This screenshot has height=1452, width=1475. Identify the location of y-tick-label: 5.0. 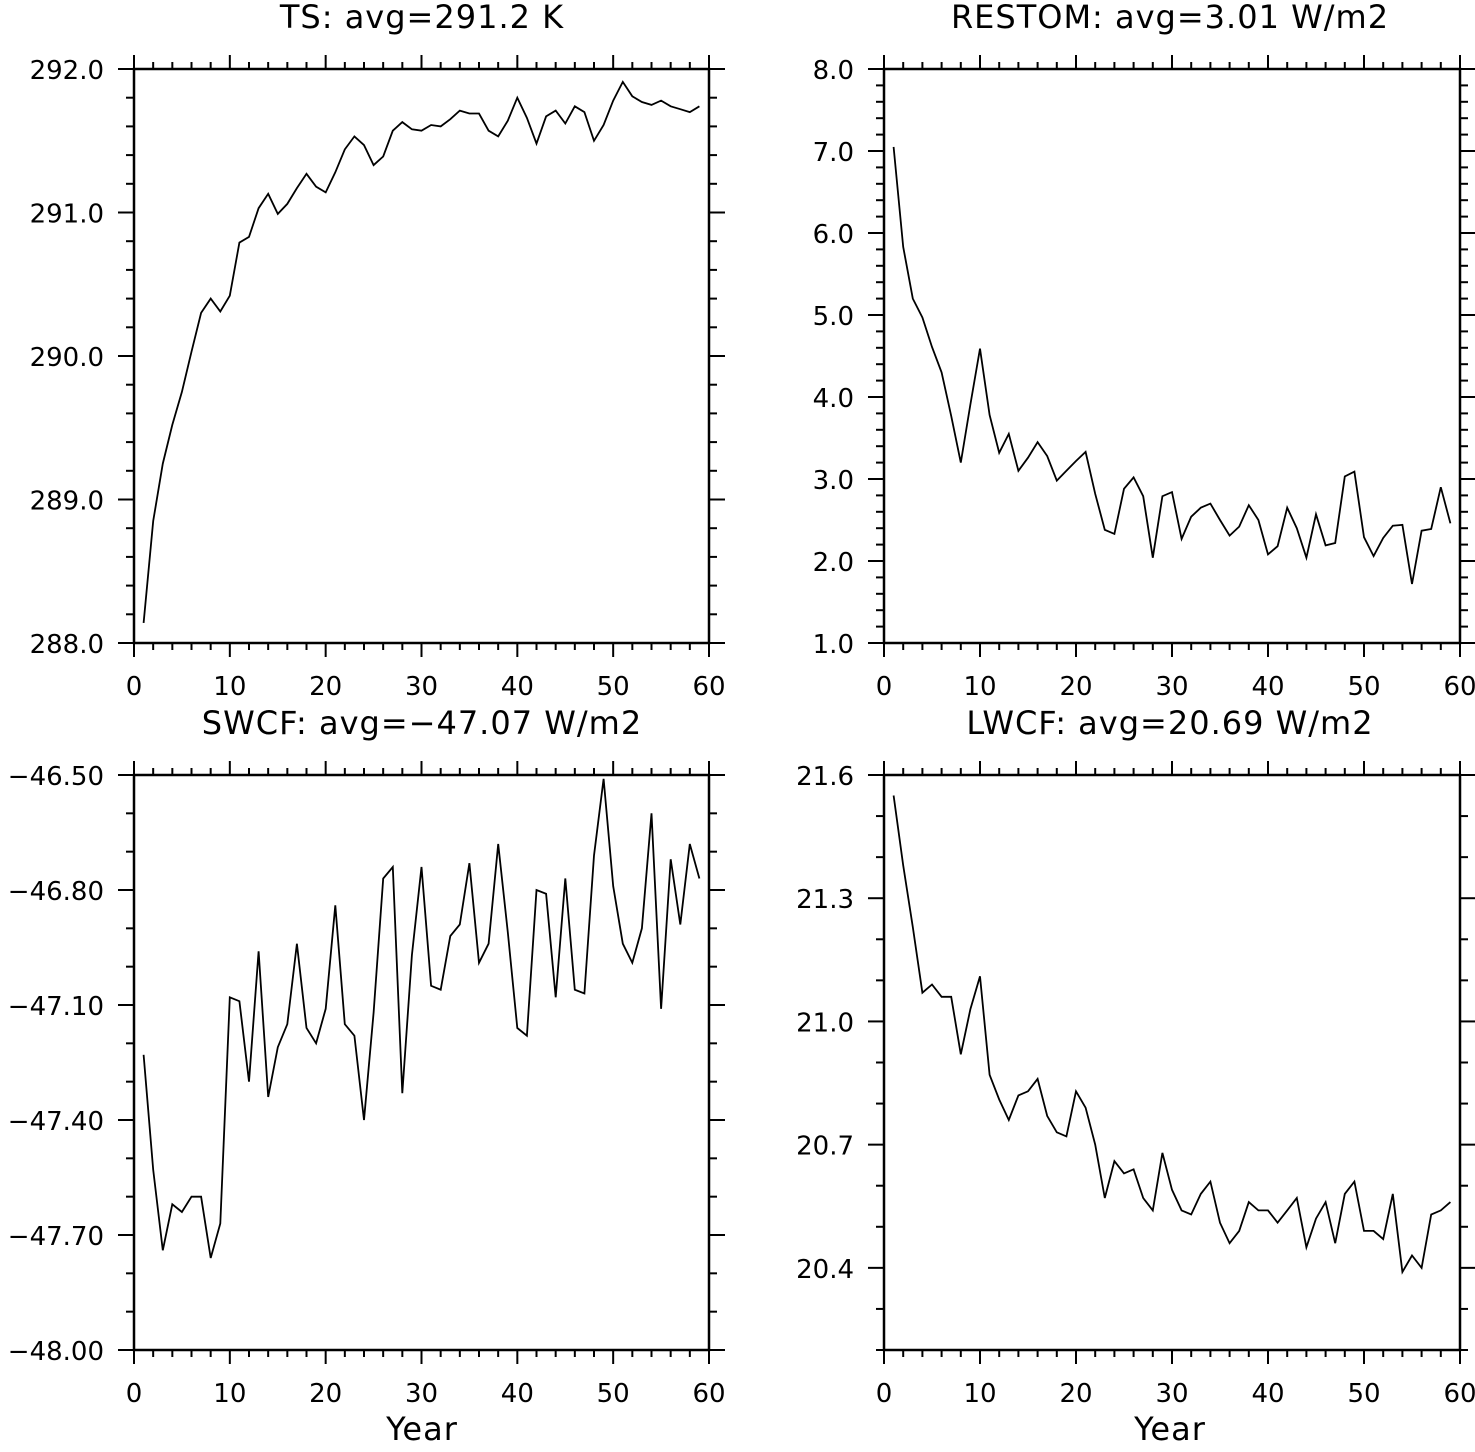
(833, 317).